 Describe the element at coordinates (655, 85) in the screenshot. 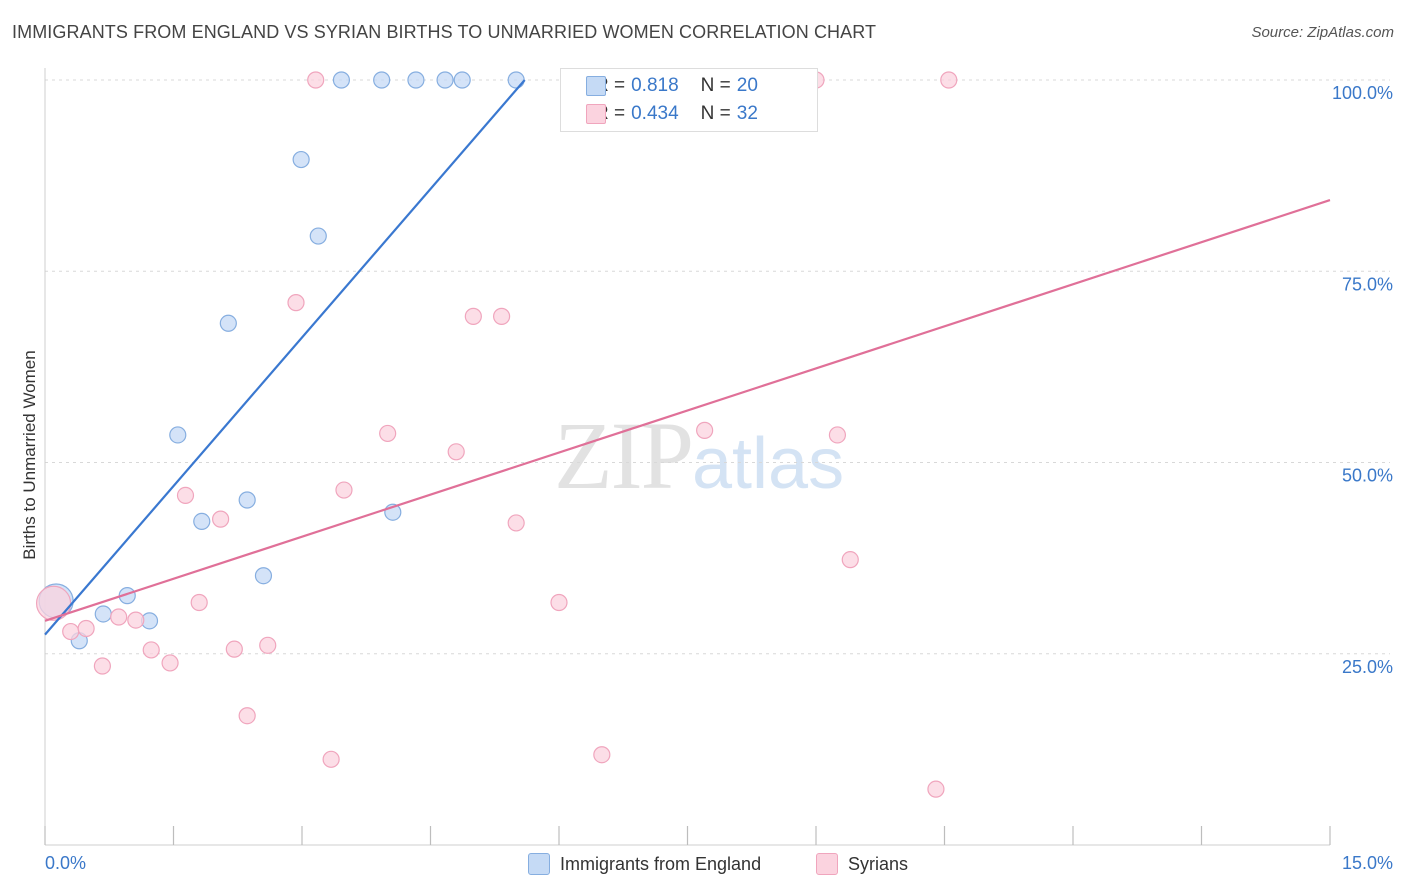

I see `r-value: 0.818` at that location.